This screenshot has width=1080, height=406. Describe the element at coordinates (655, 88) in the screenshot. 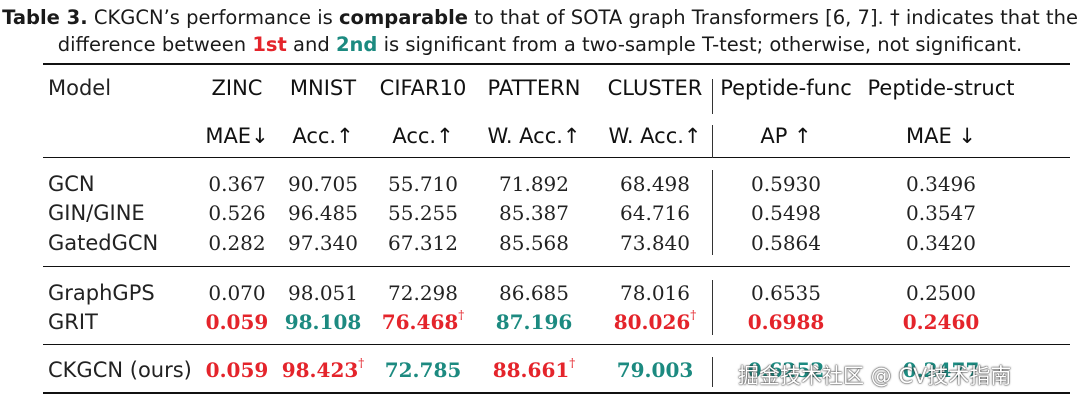

I see `column-header: CLUSTER` at that location.